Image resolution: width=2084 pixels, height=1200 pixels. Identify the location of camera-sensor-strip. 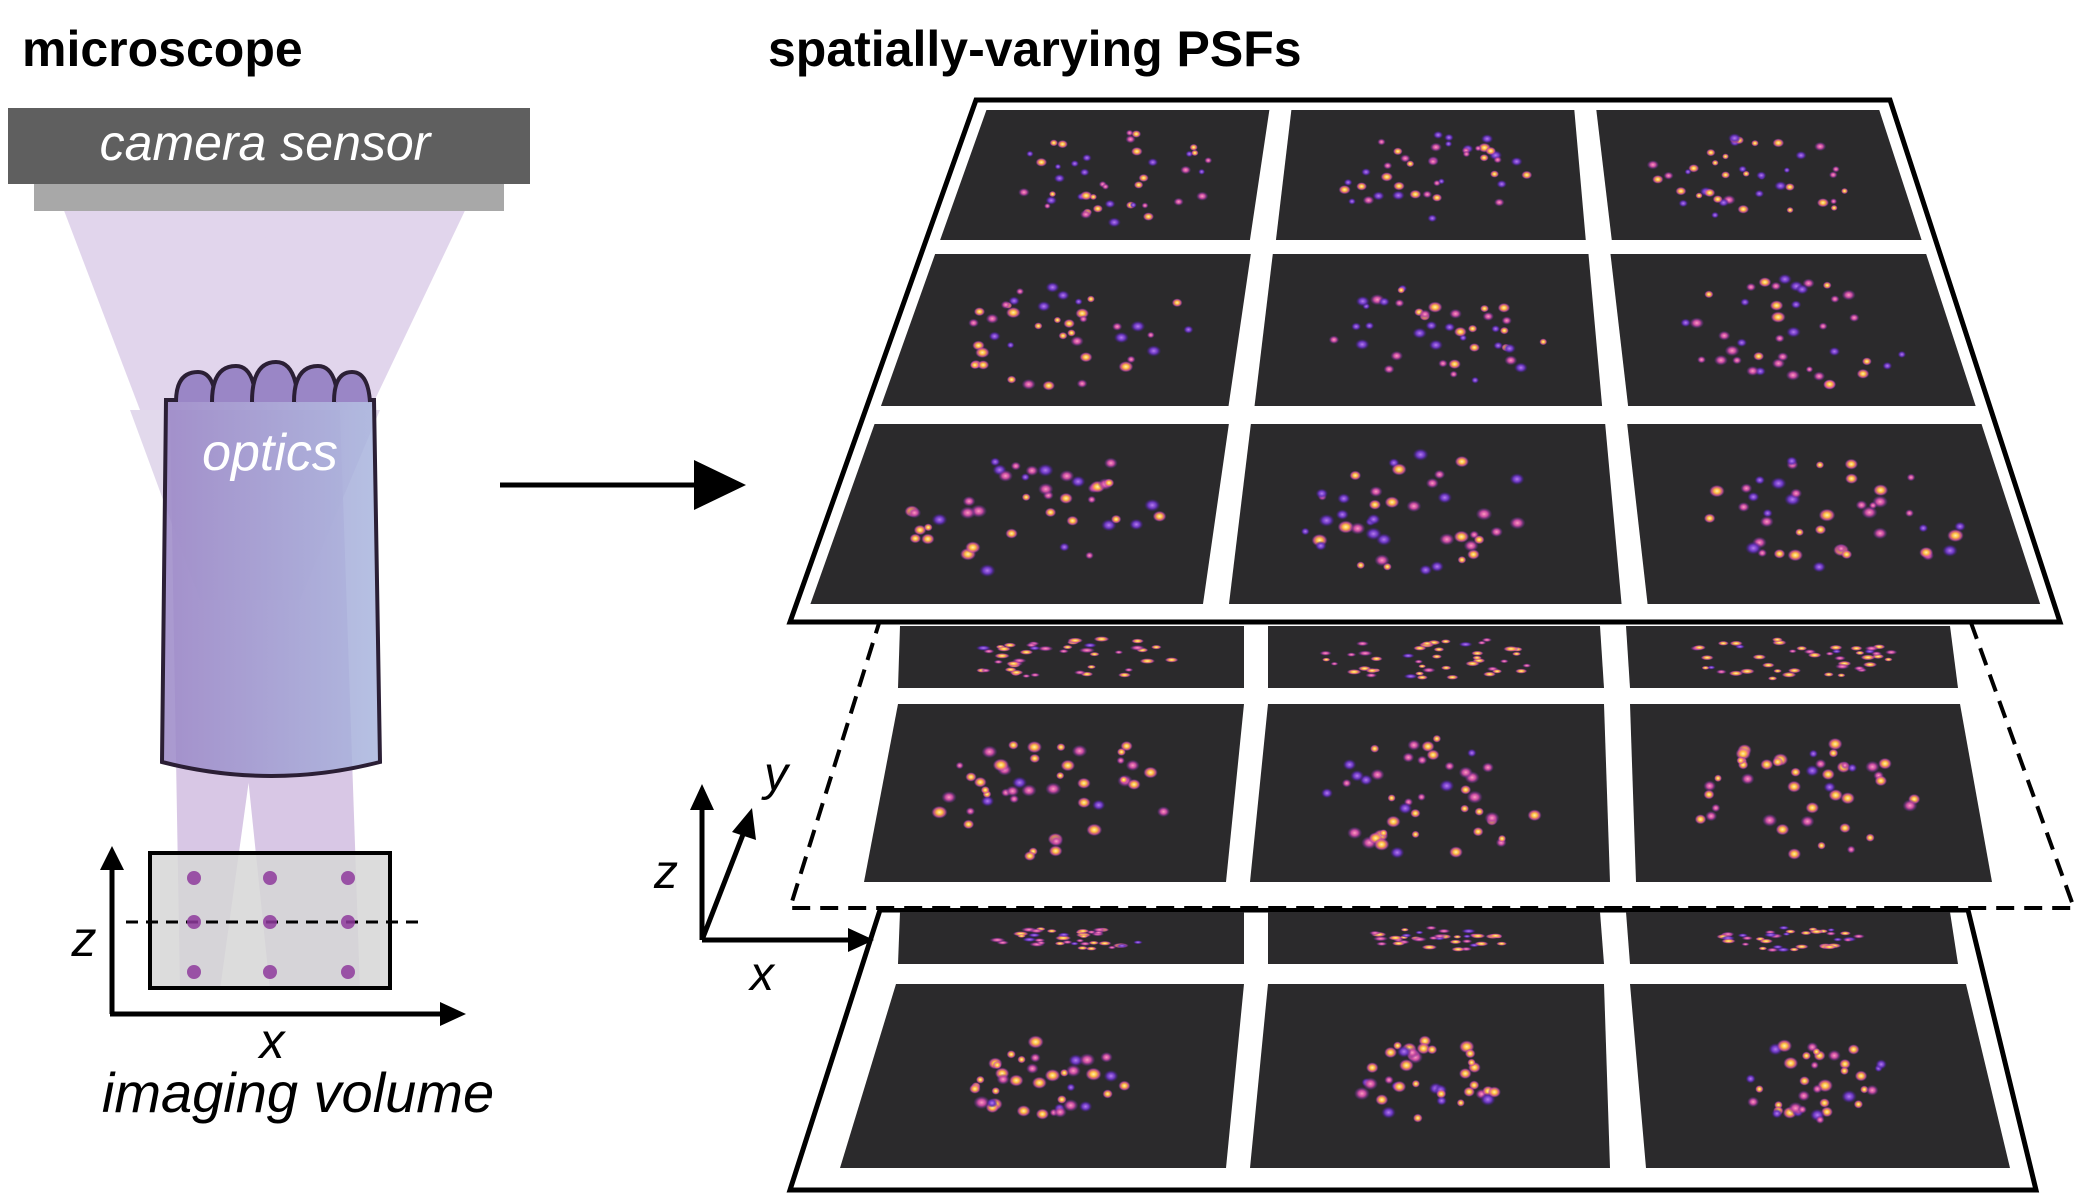
(269, 197).